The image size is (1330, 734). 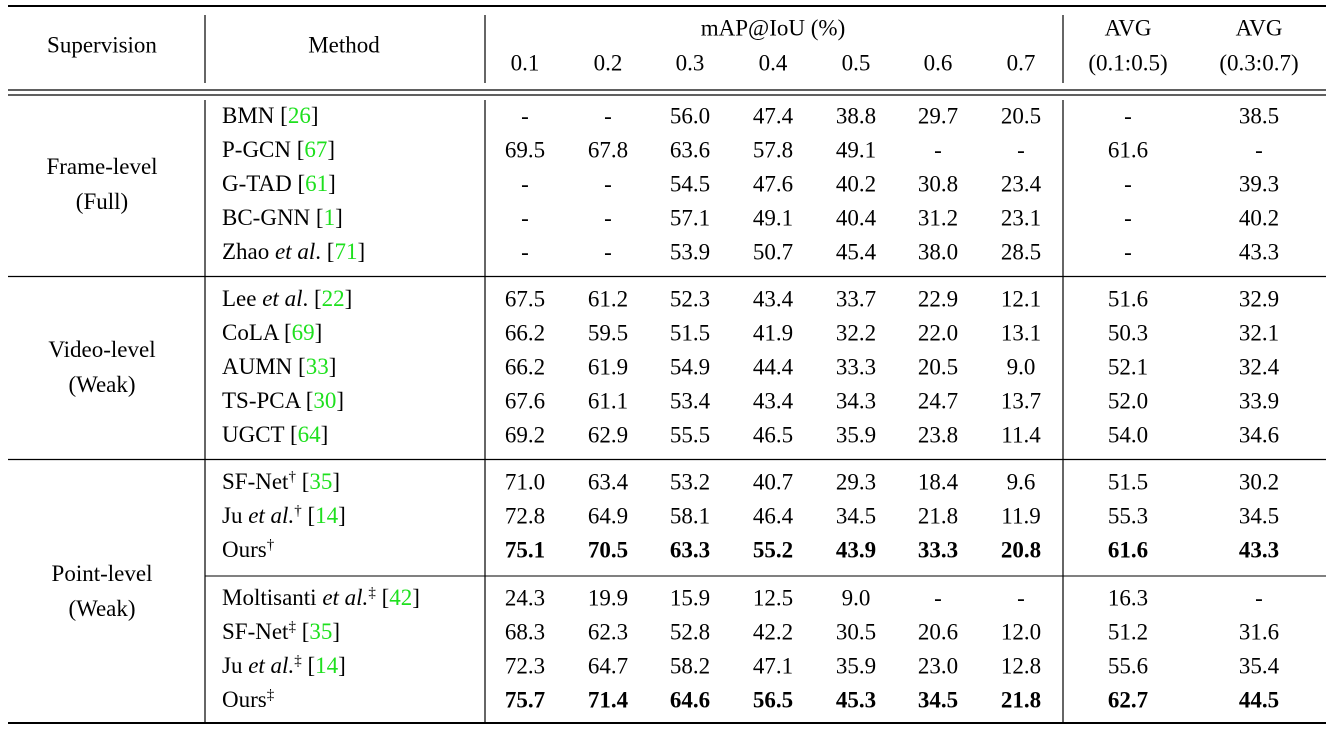 What do you see at coordinates (333, 298) in the screenshot?
I see `method-part: 22` at bounding box center [333, 298].